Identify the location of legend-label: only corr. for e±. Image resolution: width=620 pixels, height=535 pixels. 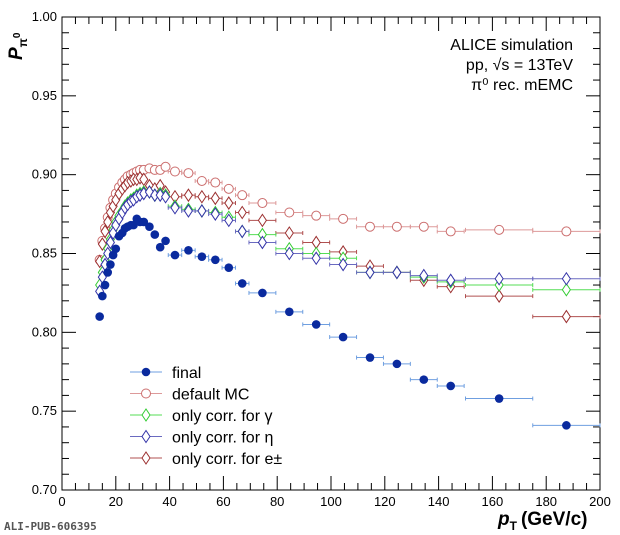
(227, 459).